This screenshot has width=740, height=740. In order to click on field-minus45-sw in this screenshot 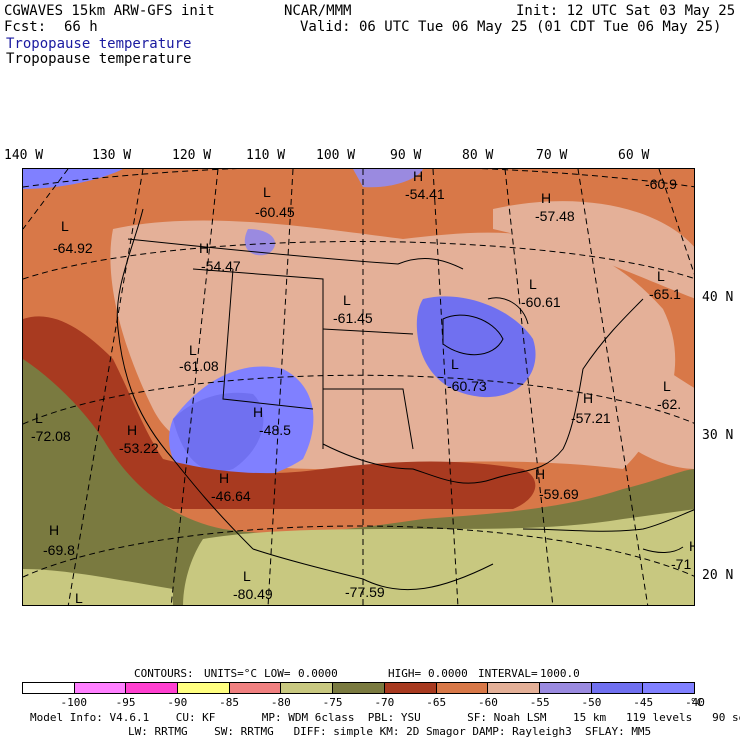, I will do `click(218, 432)`.